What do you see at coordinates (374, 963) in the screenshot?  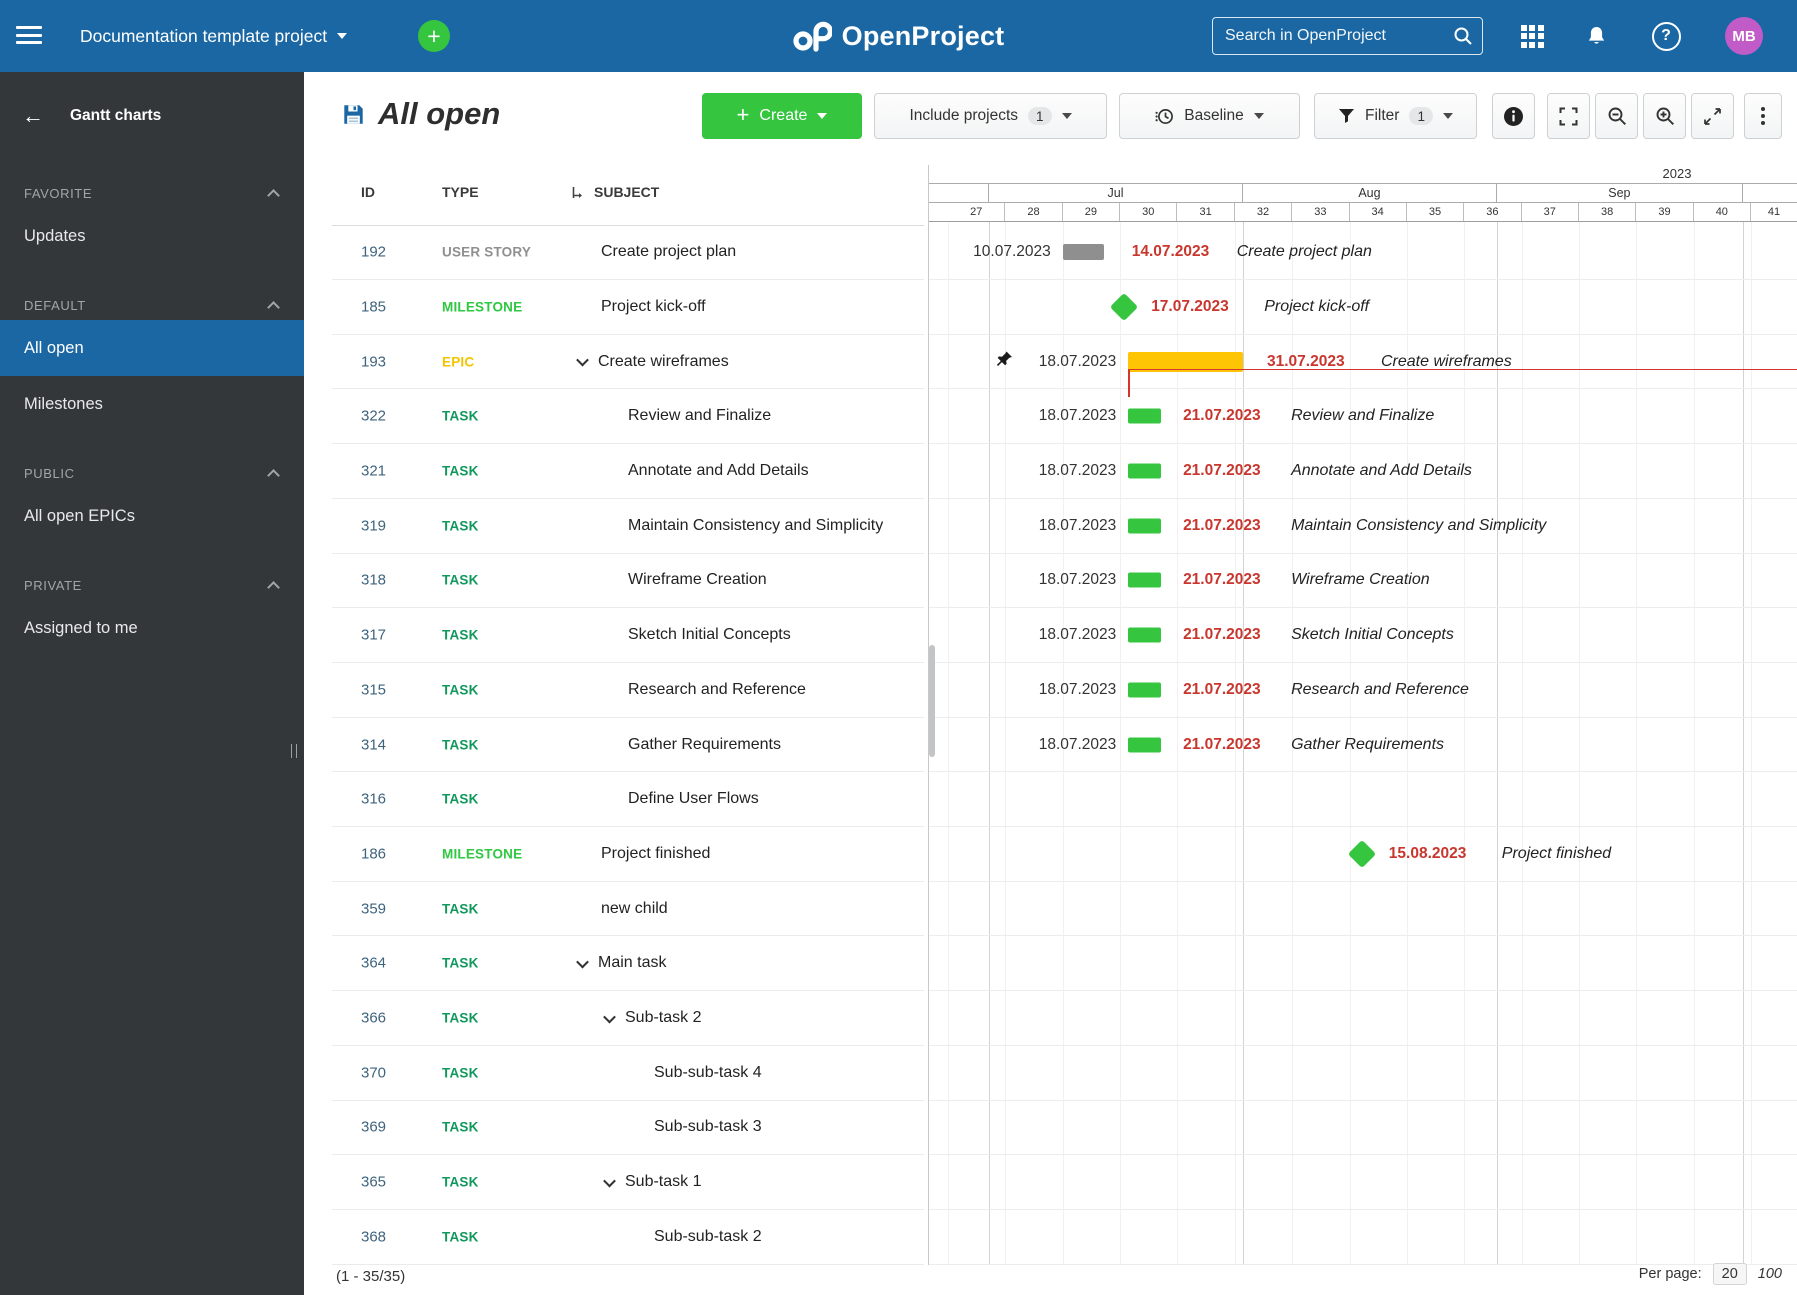 I see `wp-id-link: 364` at bounding box center [374, 963].